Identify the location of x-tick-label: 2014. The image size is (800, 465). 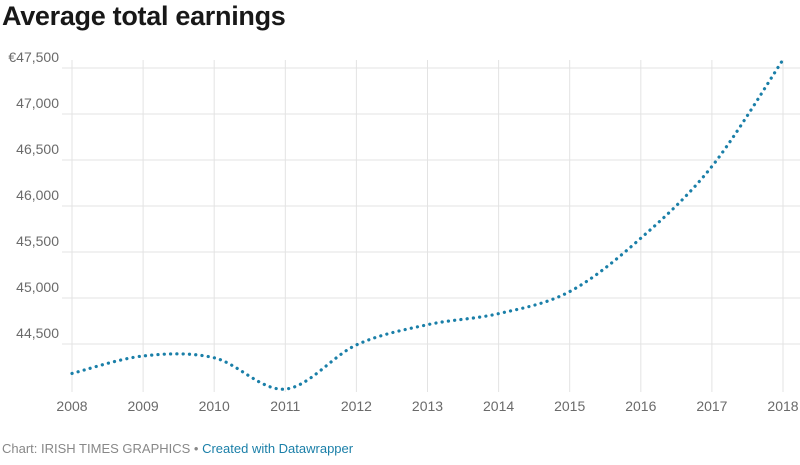
(498, 406).